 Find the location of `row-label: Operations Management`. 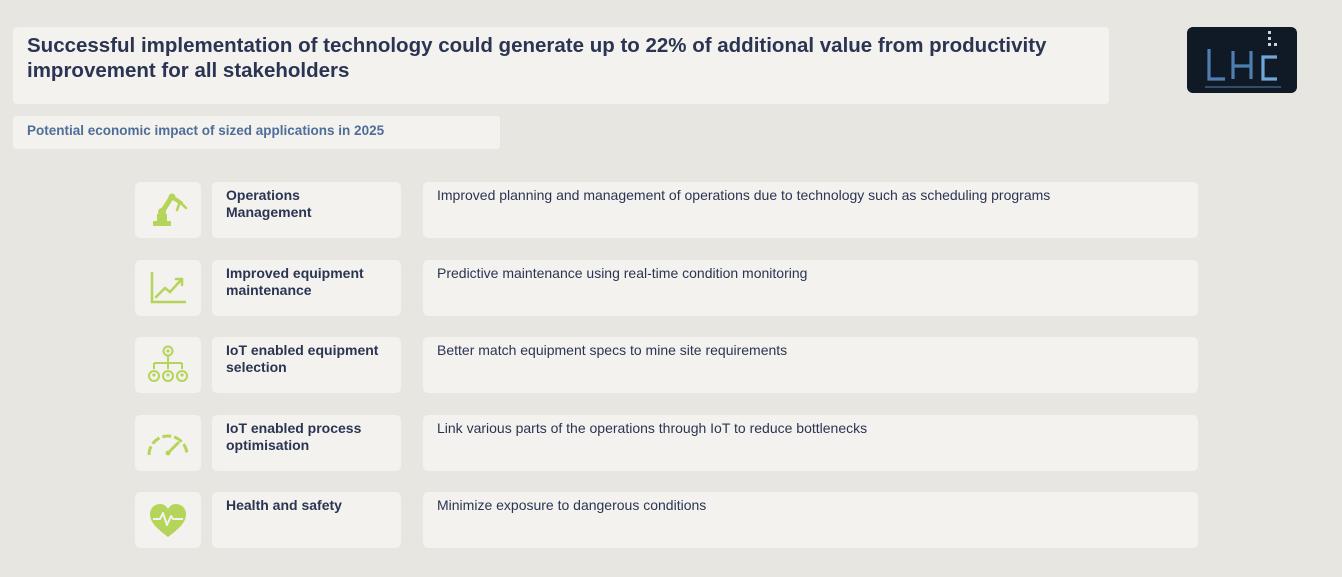

row-label: Operations Management is located at coordinates (306, 210).